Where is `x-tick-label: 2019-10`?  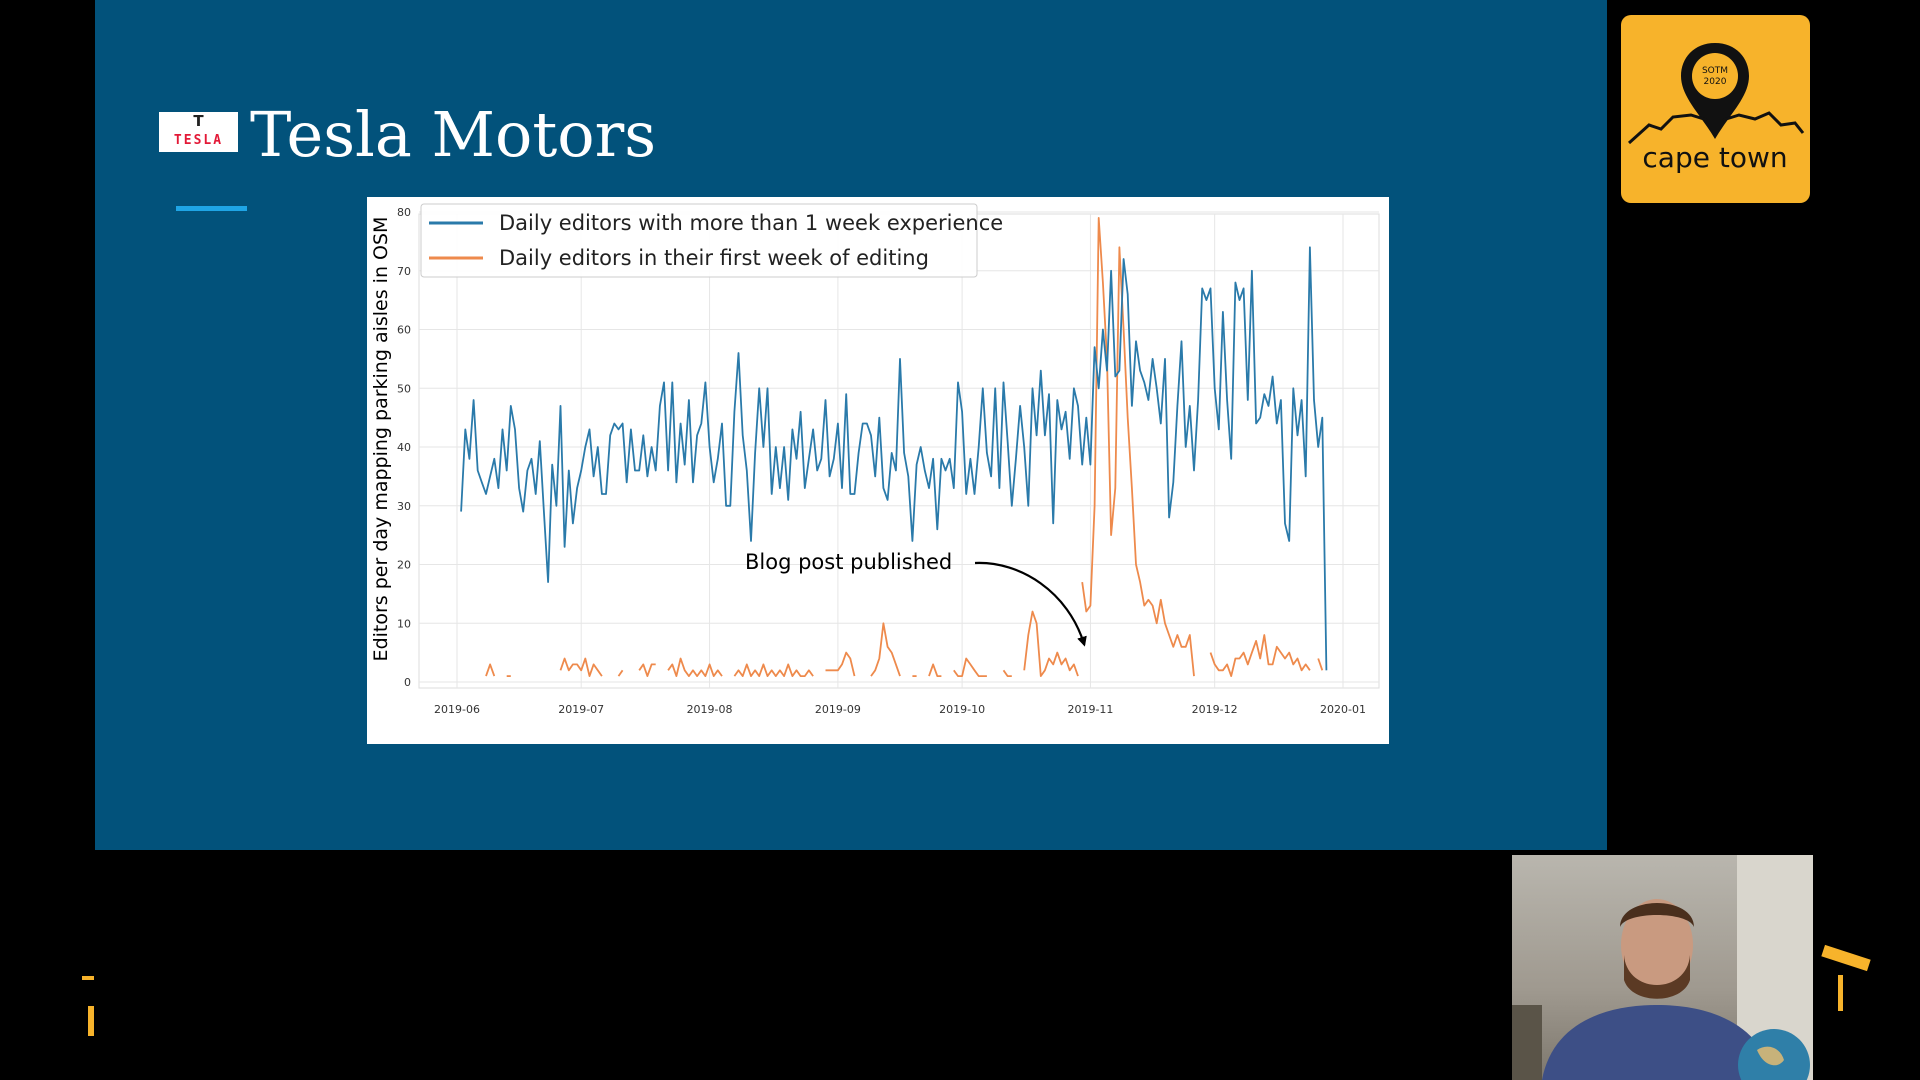
x-tick-label: 2019-10 is located at coordinates (962, 709).